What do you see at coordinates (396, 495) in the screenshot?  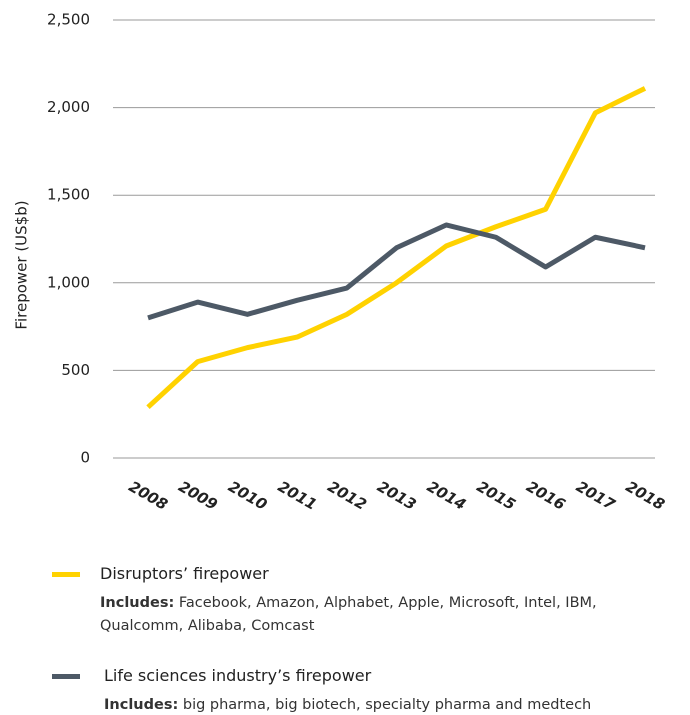 I see `x-tick-label: 2013` at bounding box center [396, 495].